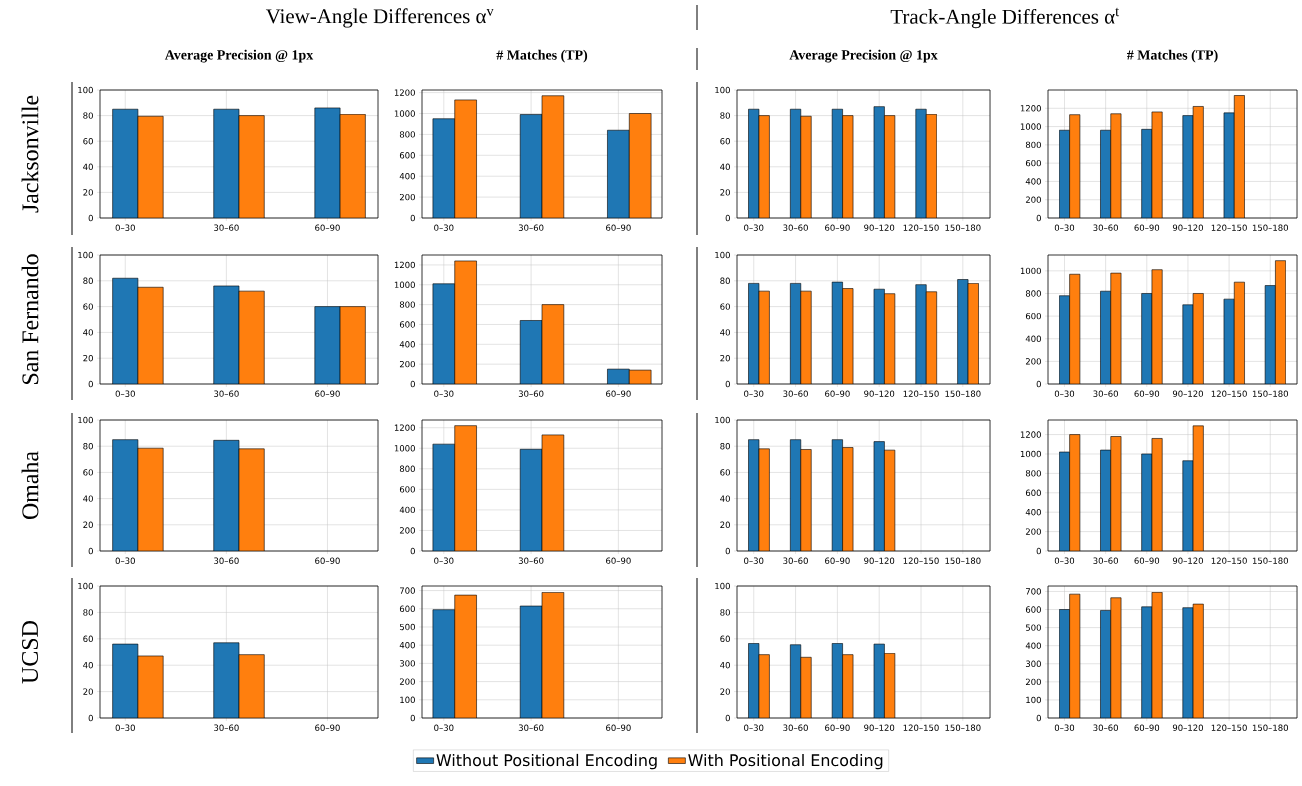 This screenshot has width=1302, height=786. What do you see at coordinates (30, 652) in the screenshot?
I see `y-axis-title: UCSD` at bounding box center [30, 652].